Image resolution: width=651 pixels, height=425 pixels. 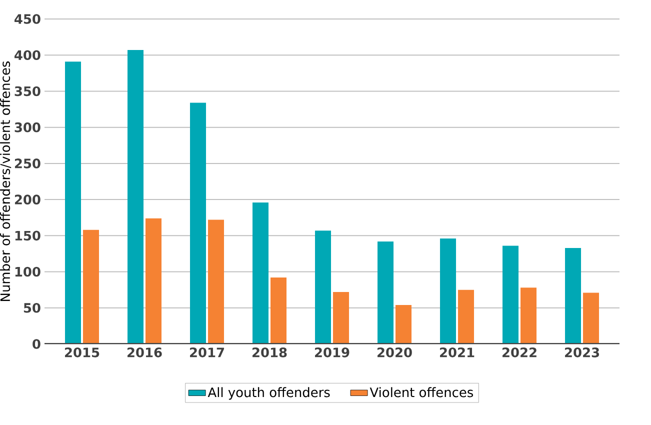 What do you see at coordinates (32, 307) in the screenshot?
I see `y-tick-label: 50` at bounding box center [32, 307].